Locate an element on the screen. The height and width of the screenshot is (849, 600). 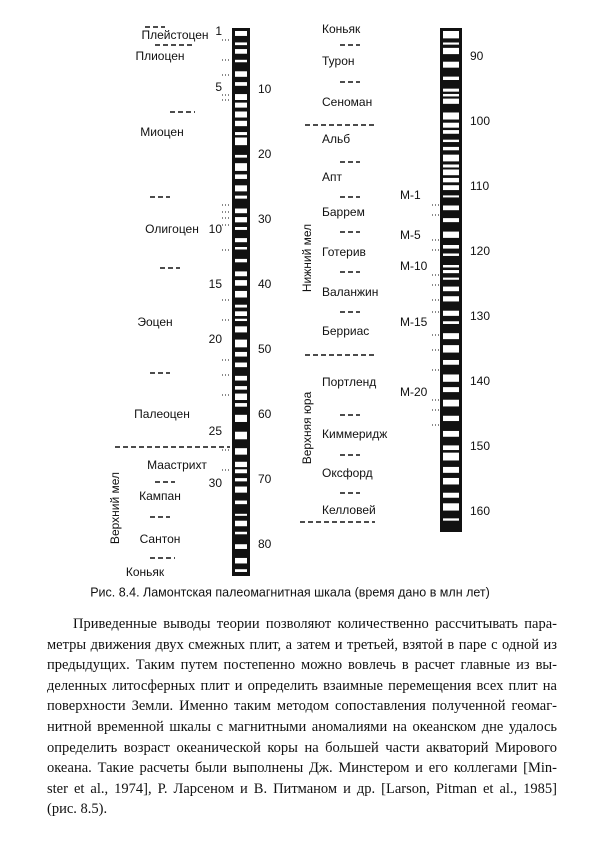
epoch-label: Маастрихт is located at coordinates (177, 465).